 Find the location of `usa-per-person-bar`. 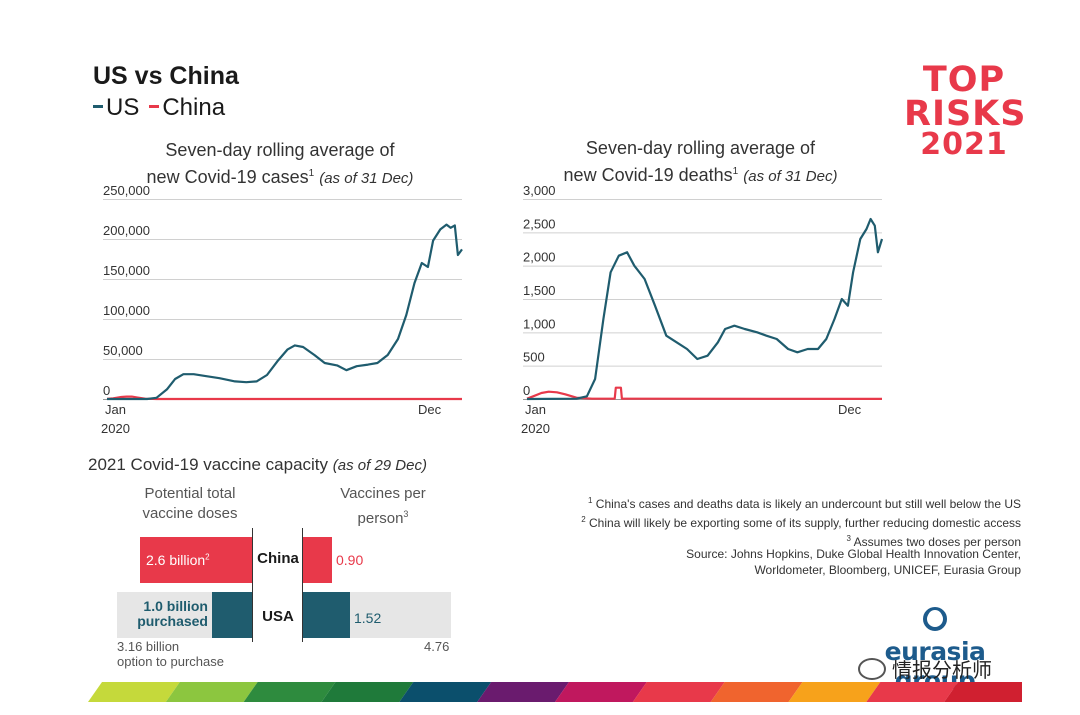

usa-per-person-bar is located at coordinates (326, 615).